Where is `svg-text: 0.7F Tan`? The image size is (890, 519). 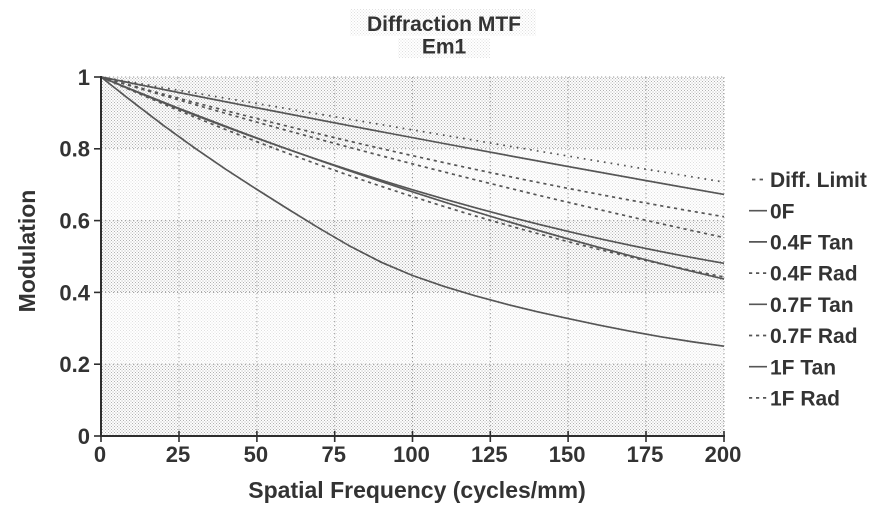 svg-text: 0.7F Tan is located at coordinates (812, 305).